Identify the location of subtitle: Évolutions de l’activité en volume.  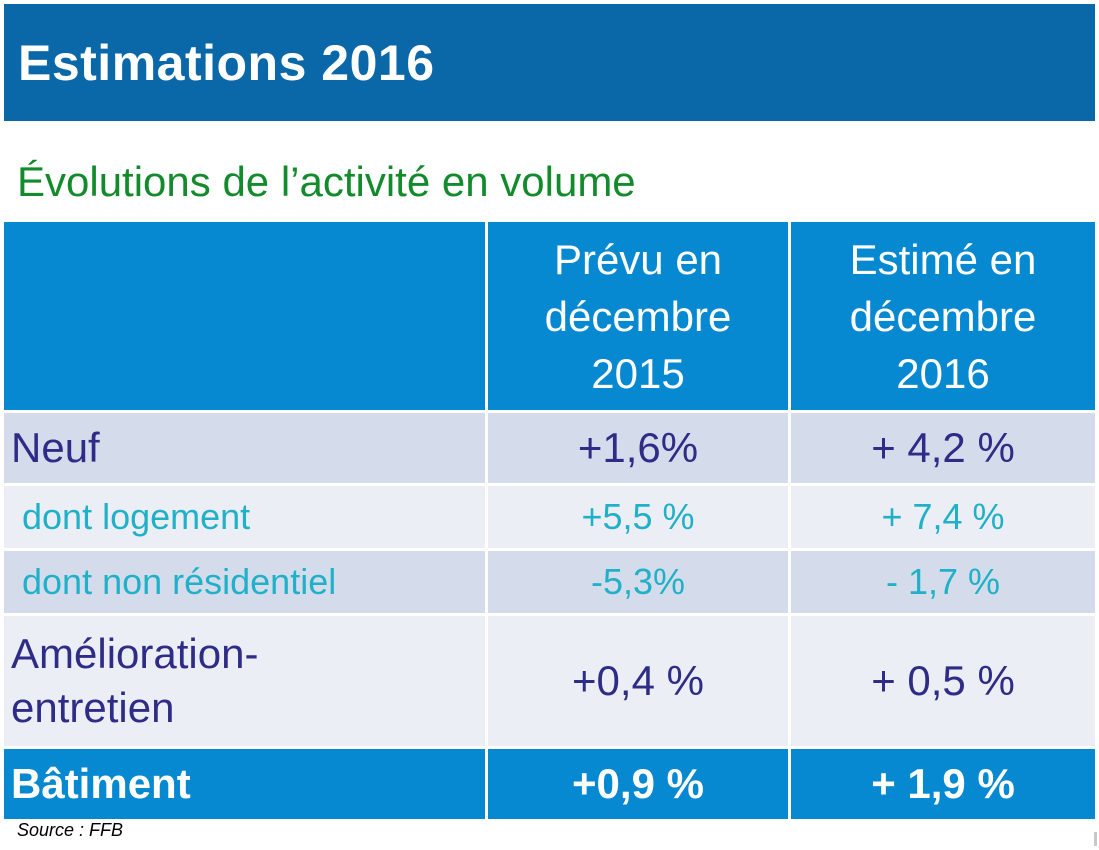
(326, 181).